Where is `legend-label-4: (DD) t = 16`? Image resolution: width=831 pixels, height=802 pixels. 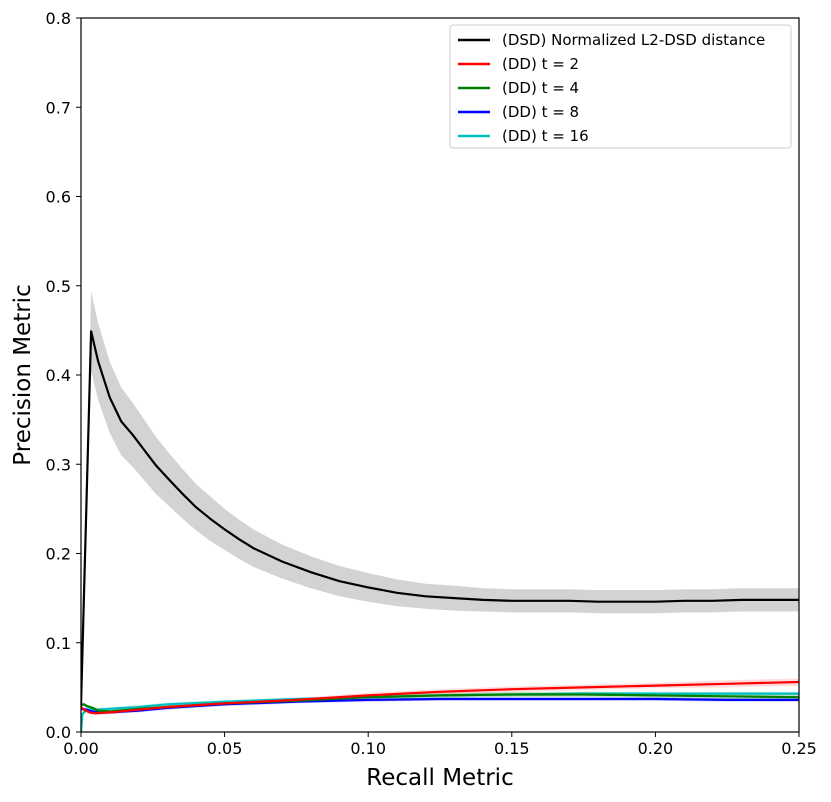 legend-label-4: (DD) t = 16 is located at coordinates (545, 136).